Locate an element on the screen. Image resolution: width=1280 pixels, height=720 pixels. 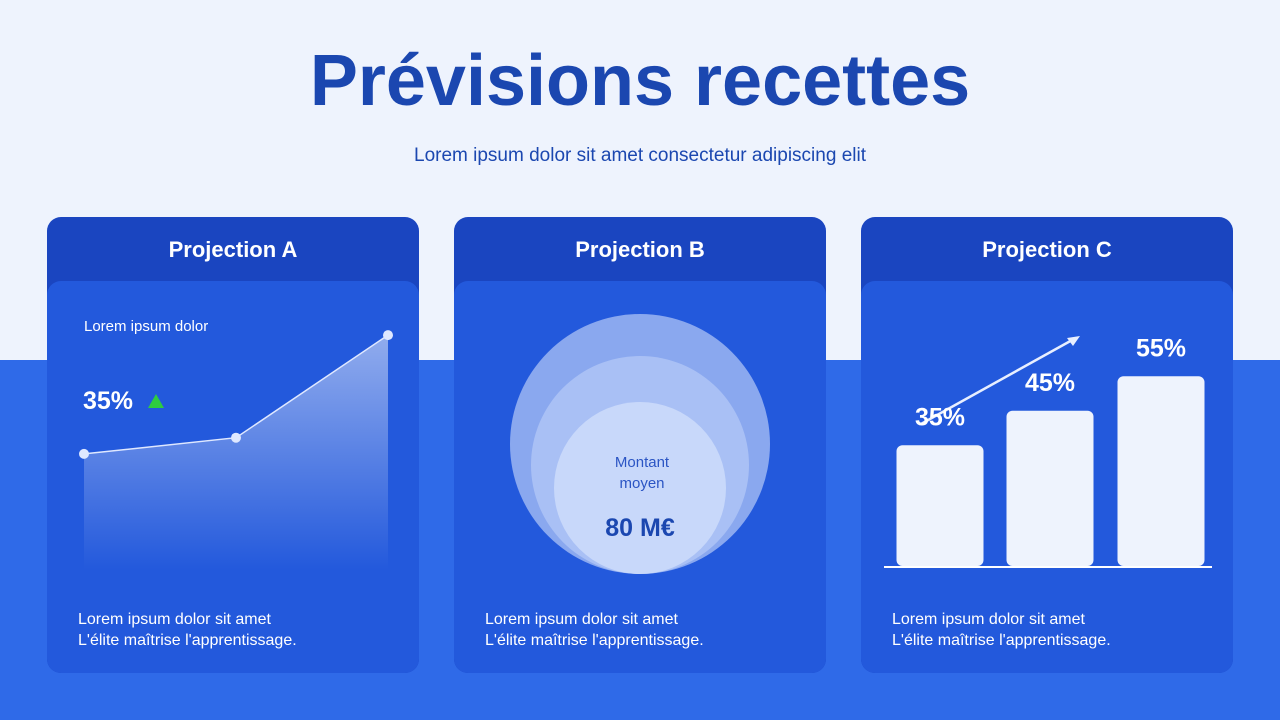
bar-label: 35% is located at coordinates (940, 417).